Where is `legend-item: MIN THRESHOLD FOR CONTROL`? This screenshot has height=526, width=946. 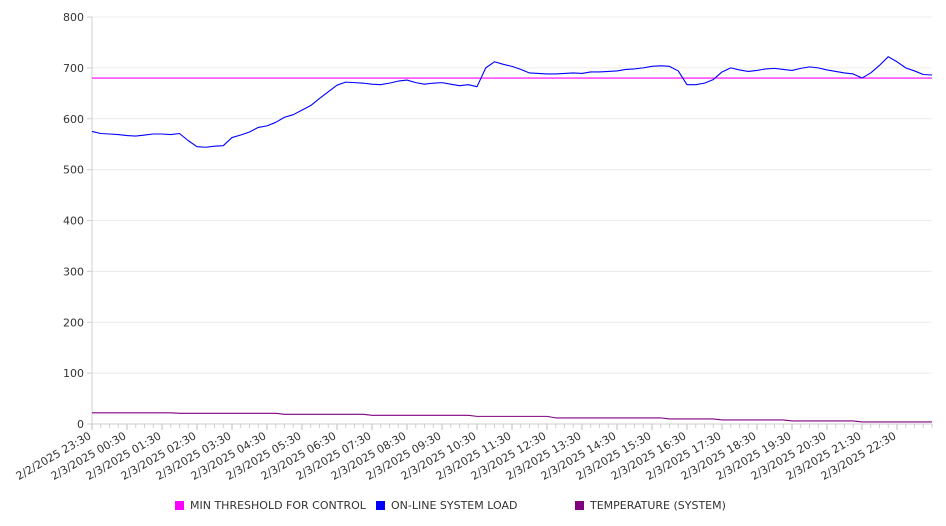 legend-item: MIN THRESHOLD FOR CONTROL is located at coordinates (270, 505).